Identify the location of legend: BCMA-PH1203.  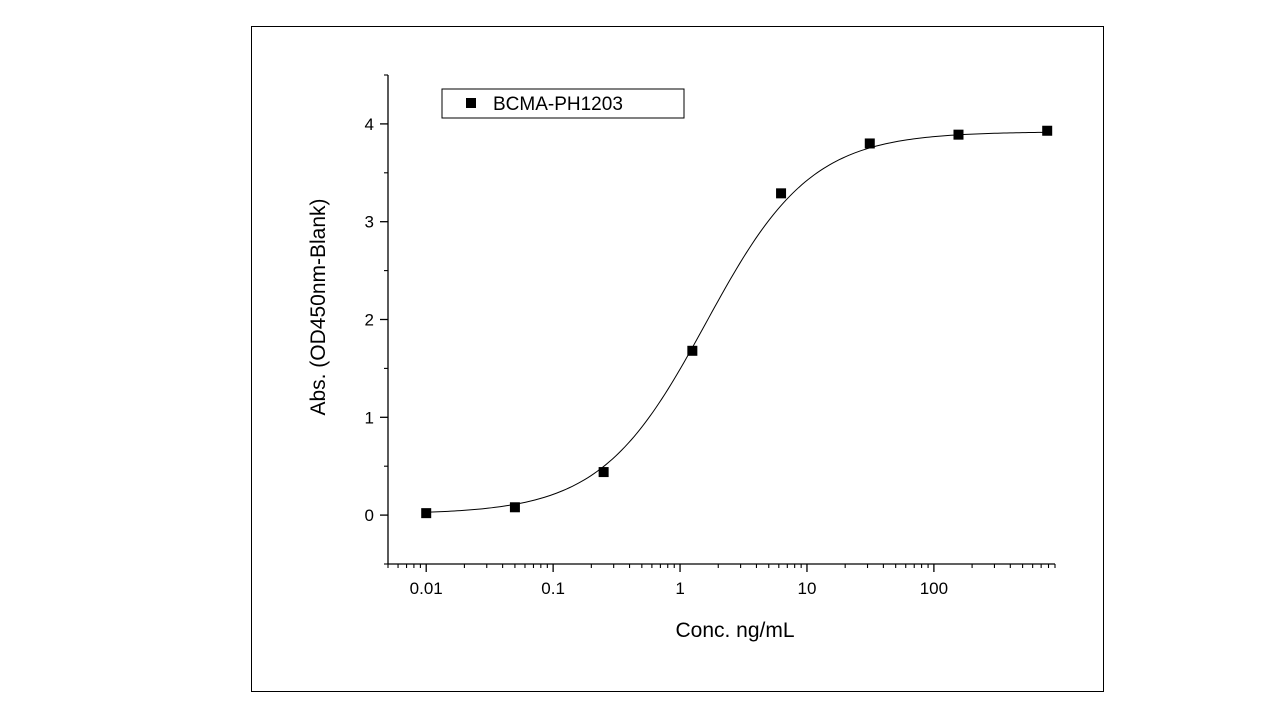
(563, 103).